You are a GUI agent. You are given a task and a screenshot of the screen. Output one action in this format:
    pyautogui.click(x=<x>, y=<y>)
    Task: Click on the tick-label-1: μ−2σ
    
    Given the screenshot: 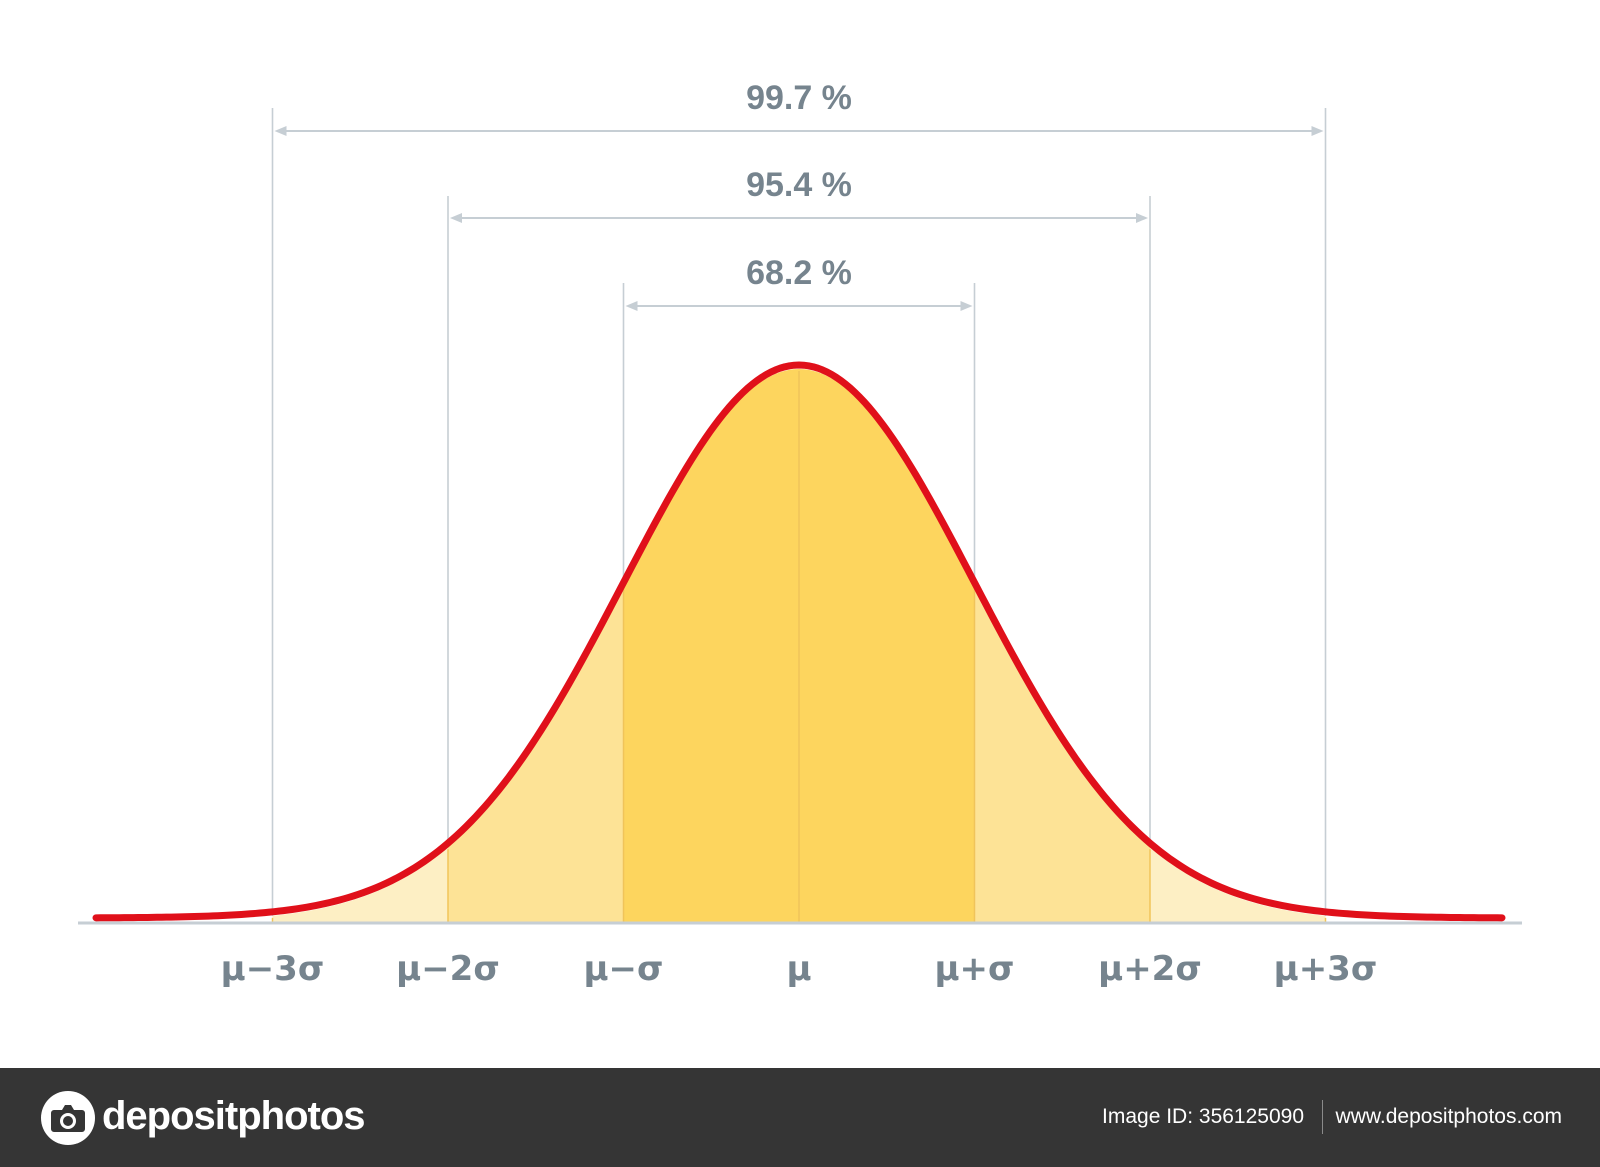 What is the action you would take?
    pyautogui.click(x=448, y=969)
    